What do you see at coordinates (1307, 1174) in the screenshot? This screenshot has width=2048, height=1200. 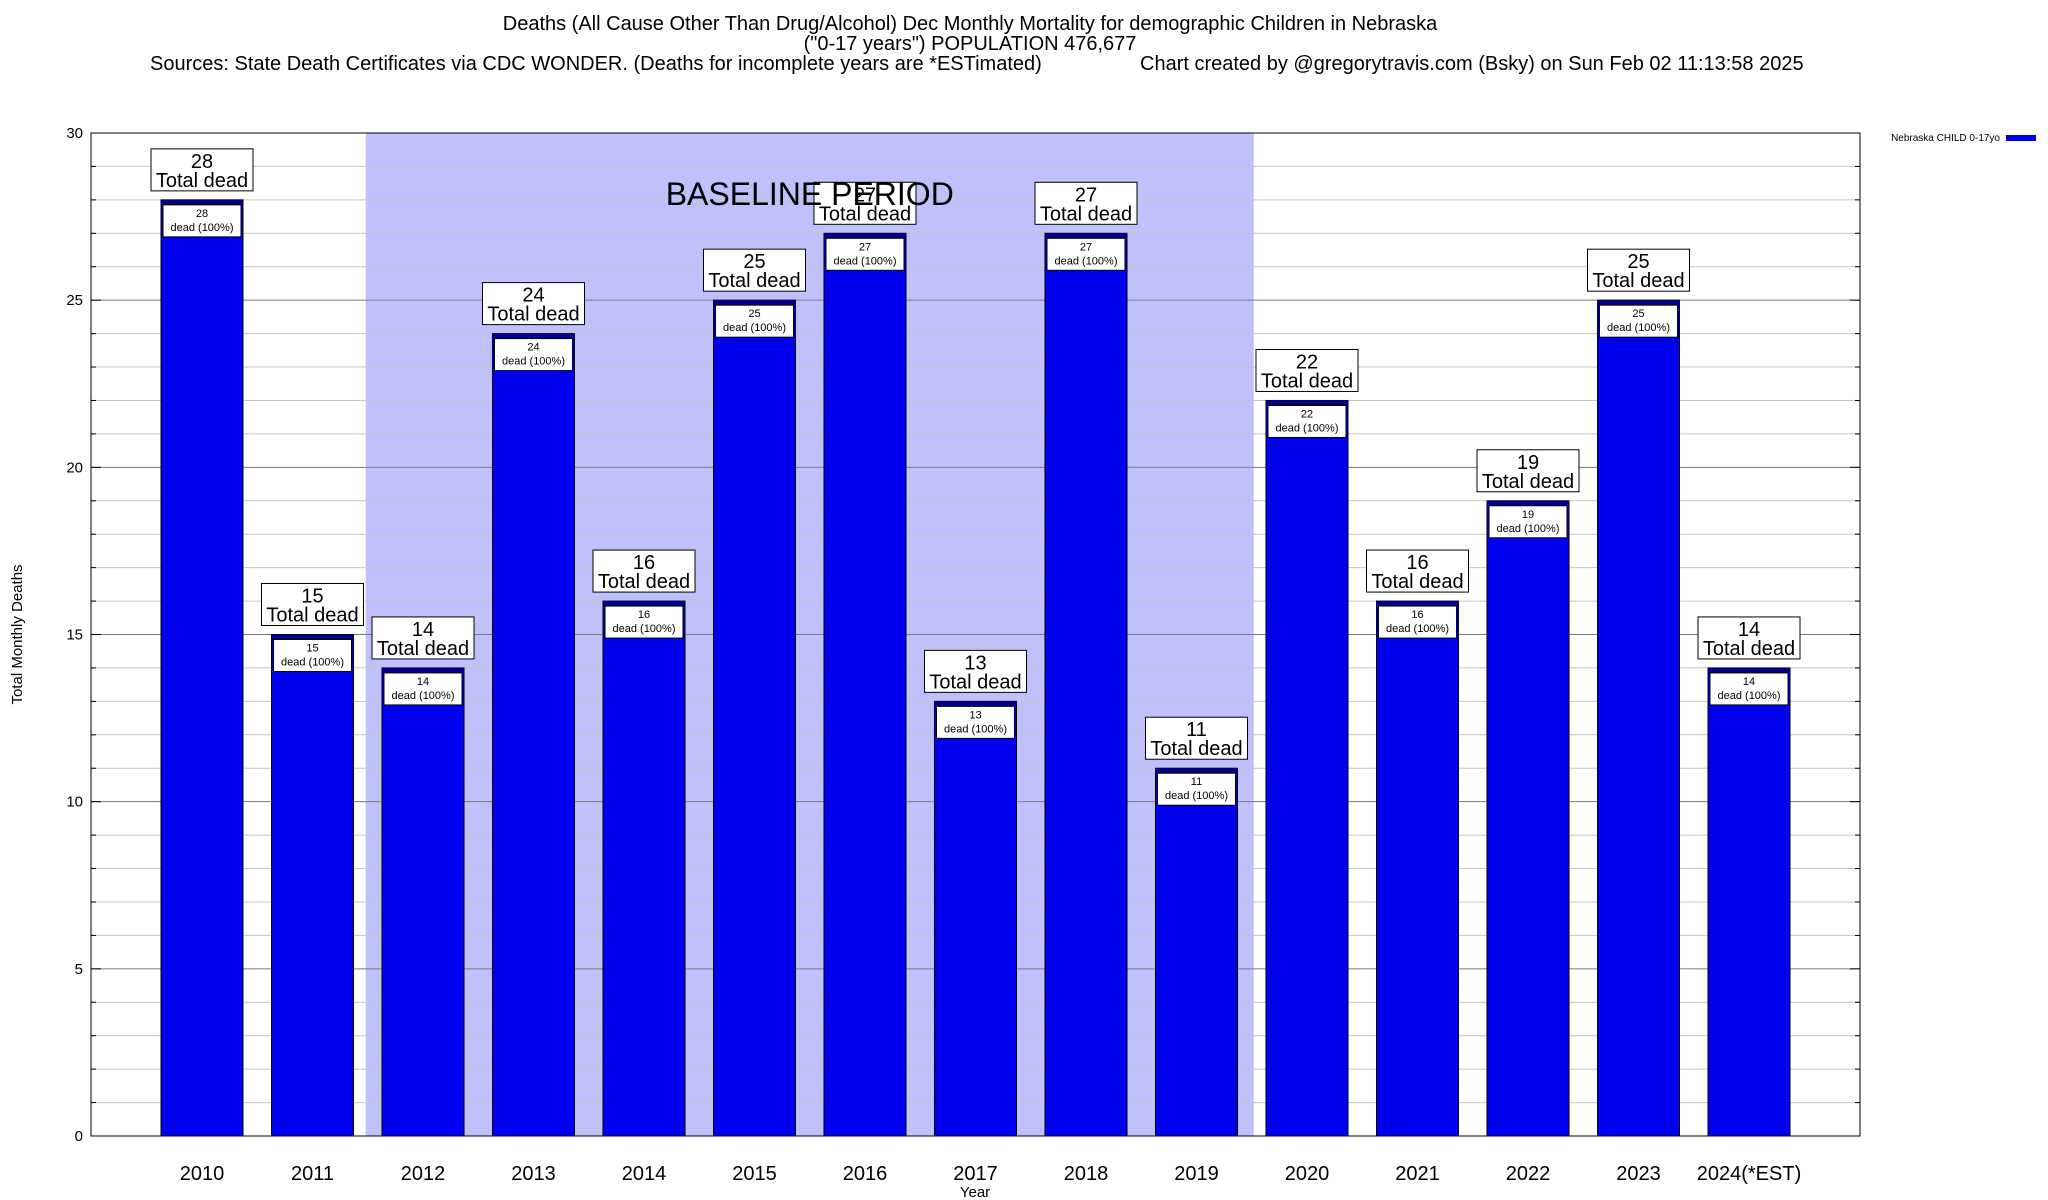 I see `x-tick-label: 2020` at bounding box center [1307, 1174].